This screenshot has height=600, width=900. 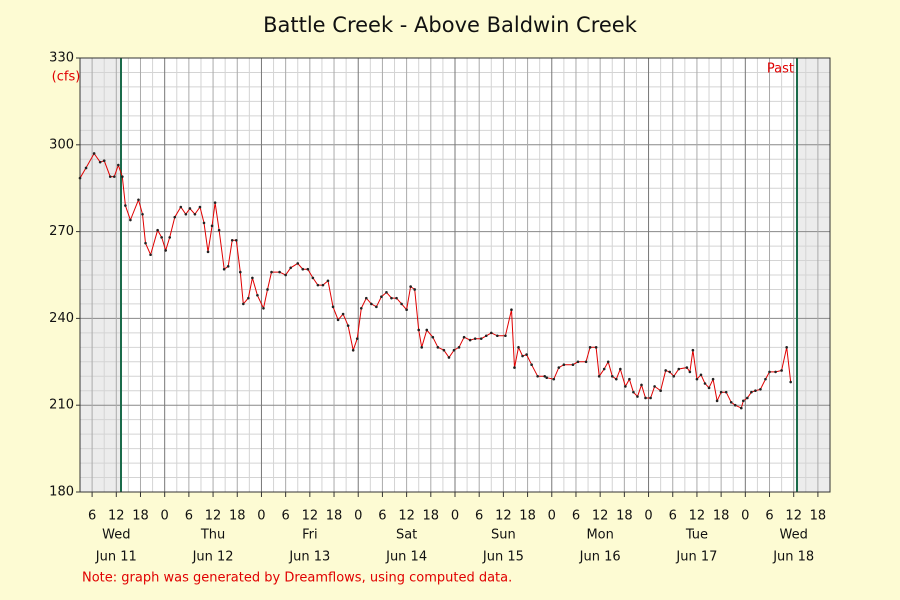 I want to click on y-tick-label: 240, so click(x=61, y=318).